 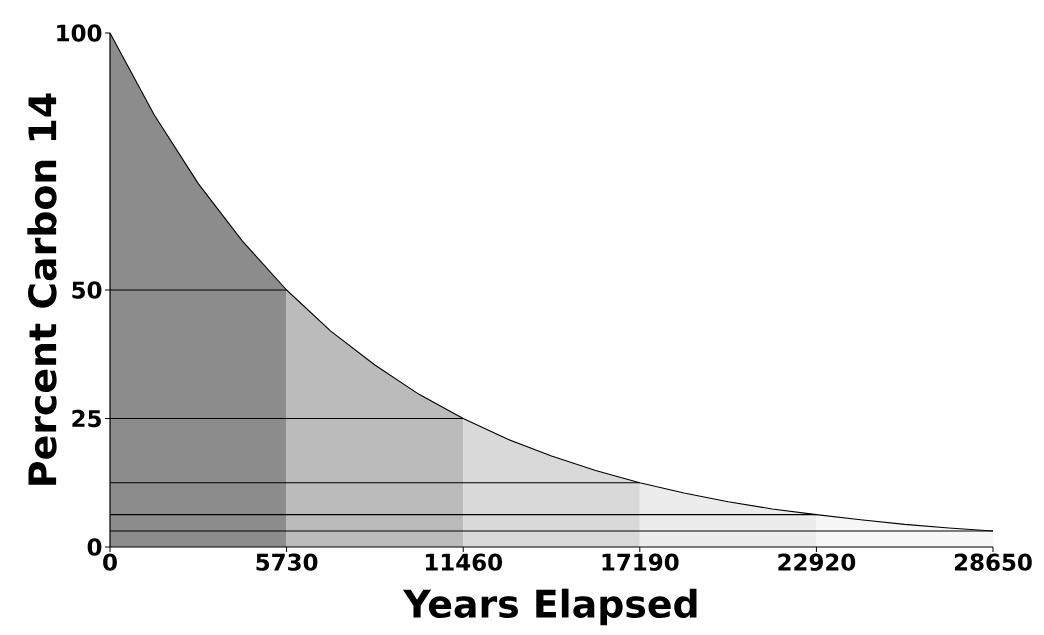 I want to click on x-tick-label: 17190, so click(x=640, y=562).